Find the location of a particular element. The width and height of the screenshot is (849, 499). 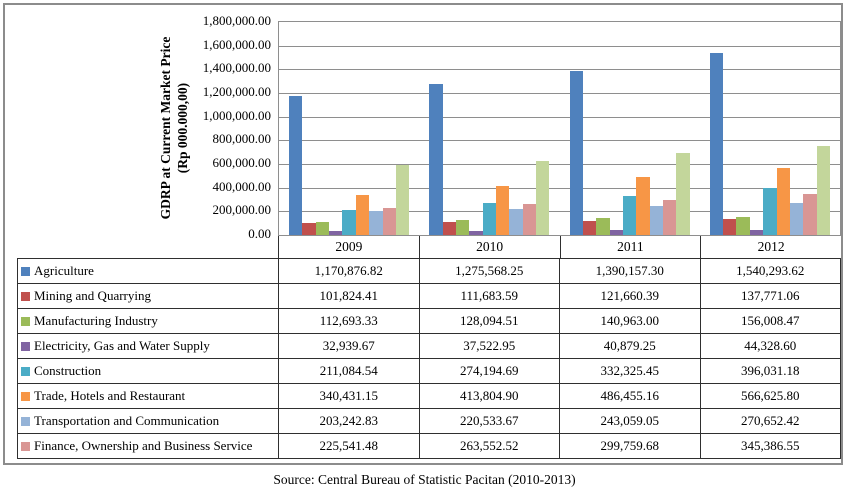

bar-unlabeled-series-2012 is located at coordinates (823, 190).